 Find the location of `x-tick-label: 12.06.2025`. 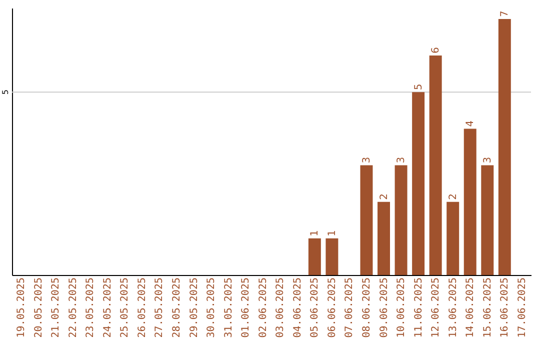

x-tick-label: 12.06.2025 is located at coordinates (436, 308).